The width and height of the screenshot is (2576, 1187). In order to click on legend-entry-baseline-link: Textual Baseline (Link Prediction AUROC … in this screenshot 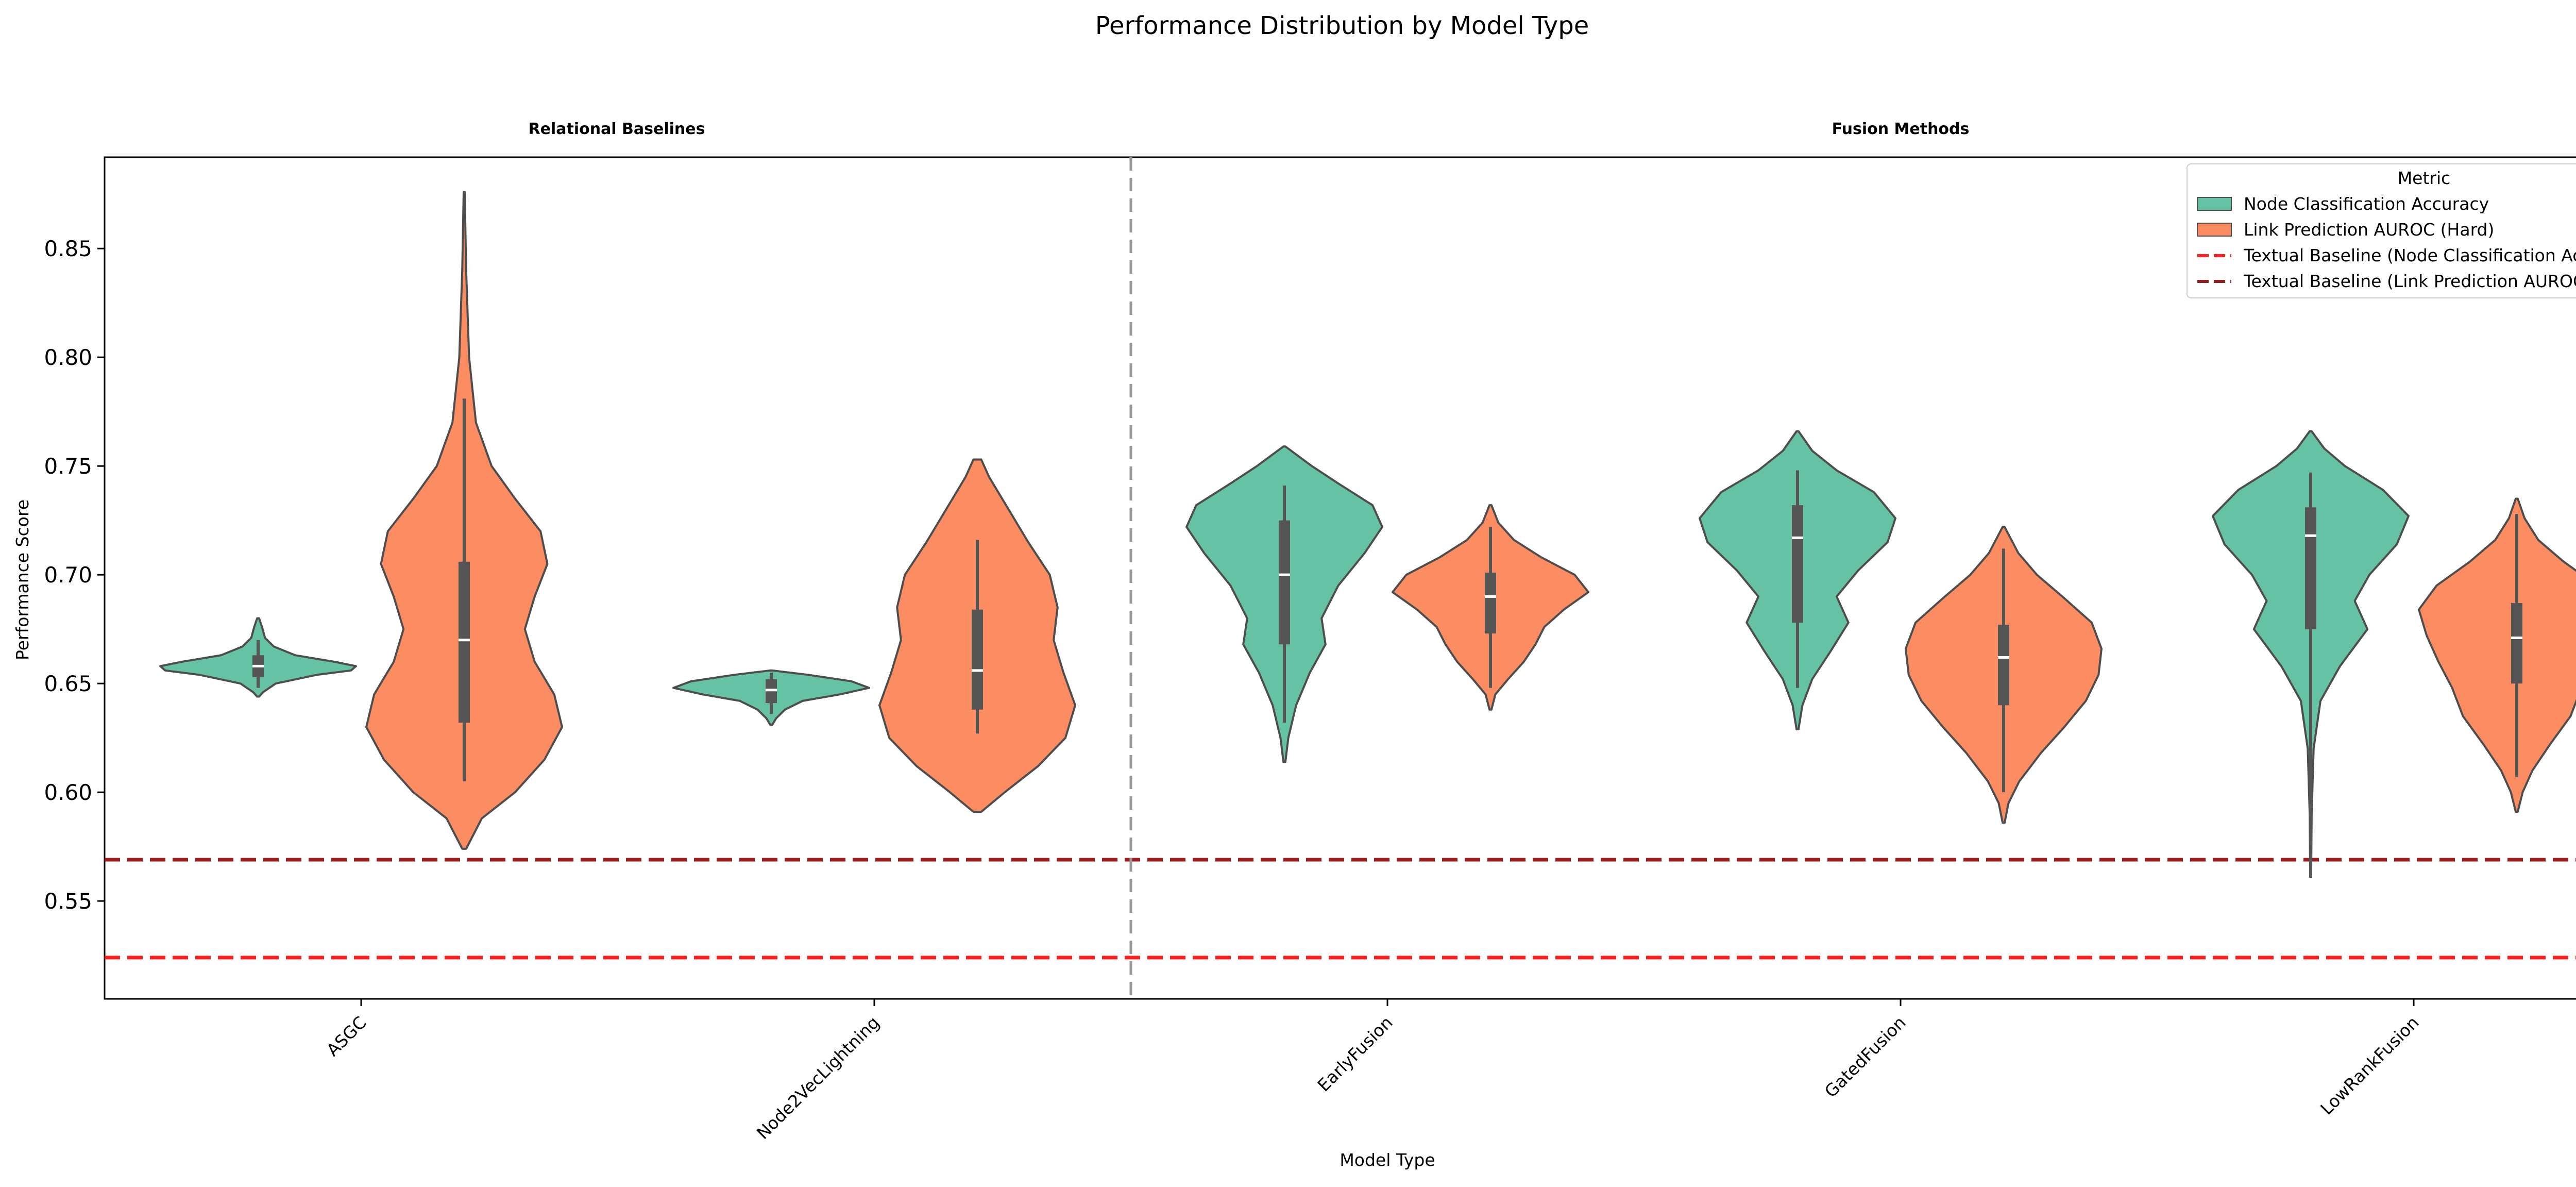, I will do `click(2409, 281)`.